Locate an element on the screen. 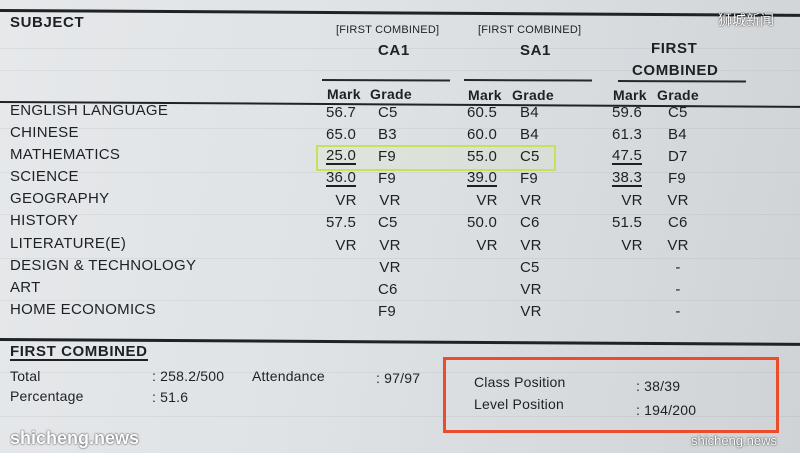 Image resolution: width=800 pixels, height=453 pixels. fc-grade: F9 is located at coordinates (677, 178).